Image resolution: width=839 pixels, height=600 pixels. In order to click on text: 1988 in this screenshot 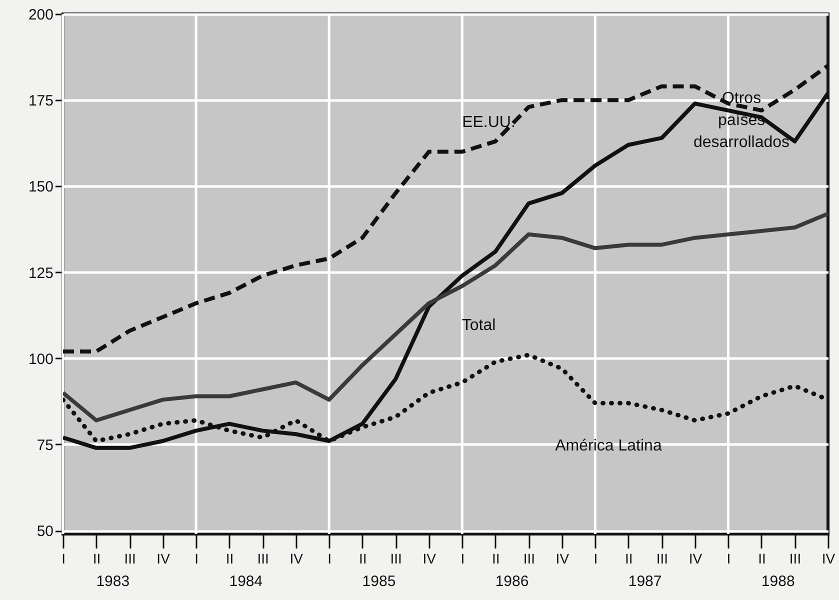, I will do `click(778, 581)`.